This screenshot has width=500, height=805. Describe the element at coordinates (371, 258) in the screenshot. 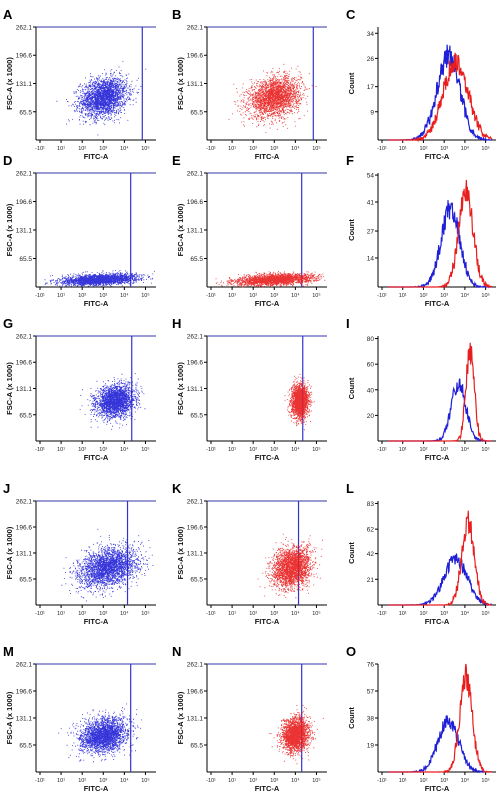

I see `y-tick-label: 14` at that location.